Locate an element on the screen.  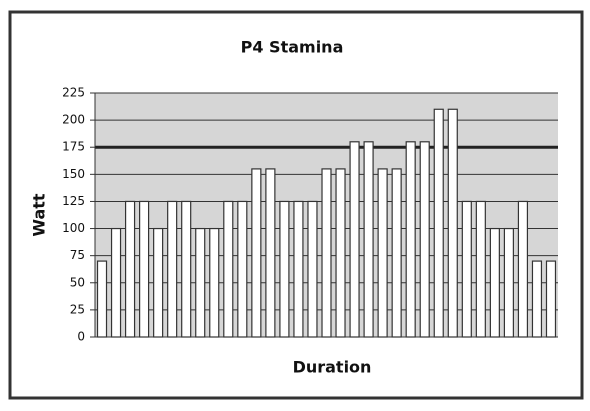
y-tick-label: 125 is located at coordinates (73, 201).